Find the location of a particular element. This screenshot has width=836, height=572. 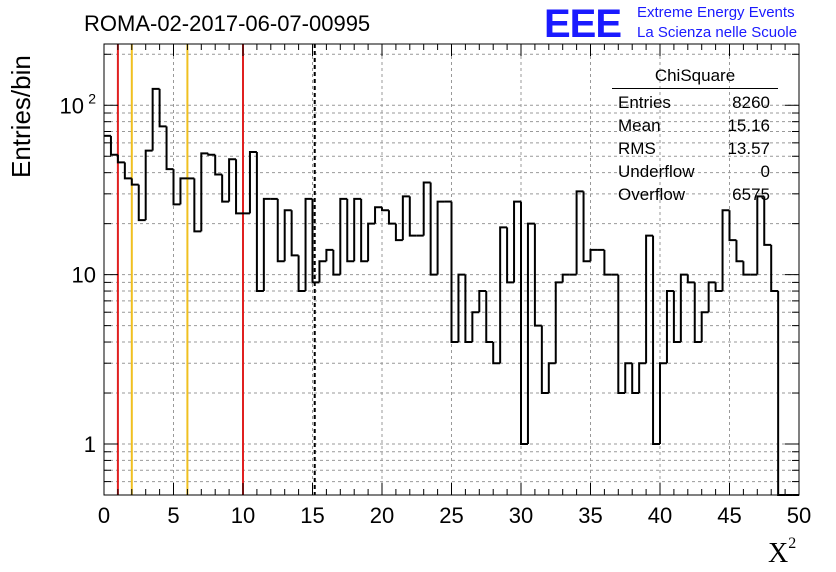

stats-value: 6575 is located at coordinates (751, 194).